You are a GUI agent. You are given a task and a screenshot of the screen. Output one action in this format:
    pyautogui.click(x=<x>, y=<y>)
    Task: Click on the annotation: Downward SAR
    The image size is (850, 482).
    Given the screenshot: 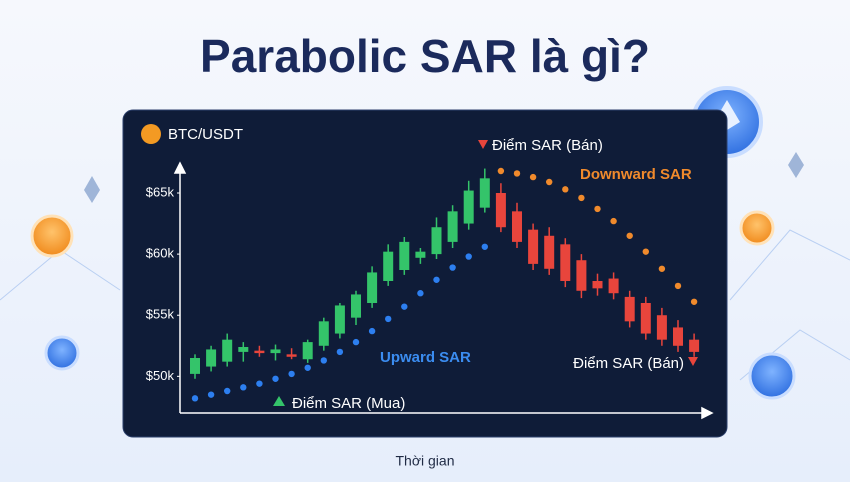 What is the action you would take?
    pyautogui.click(x=636, y=174)
    